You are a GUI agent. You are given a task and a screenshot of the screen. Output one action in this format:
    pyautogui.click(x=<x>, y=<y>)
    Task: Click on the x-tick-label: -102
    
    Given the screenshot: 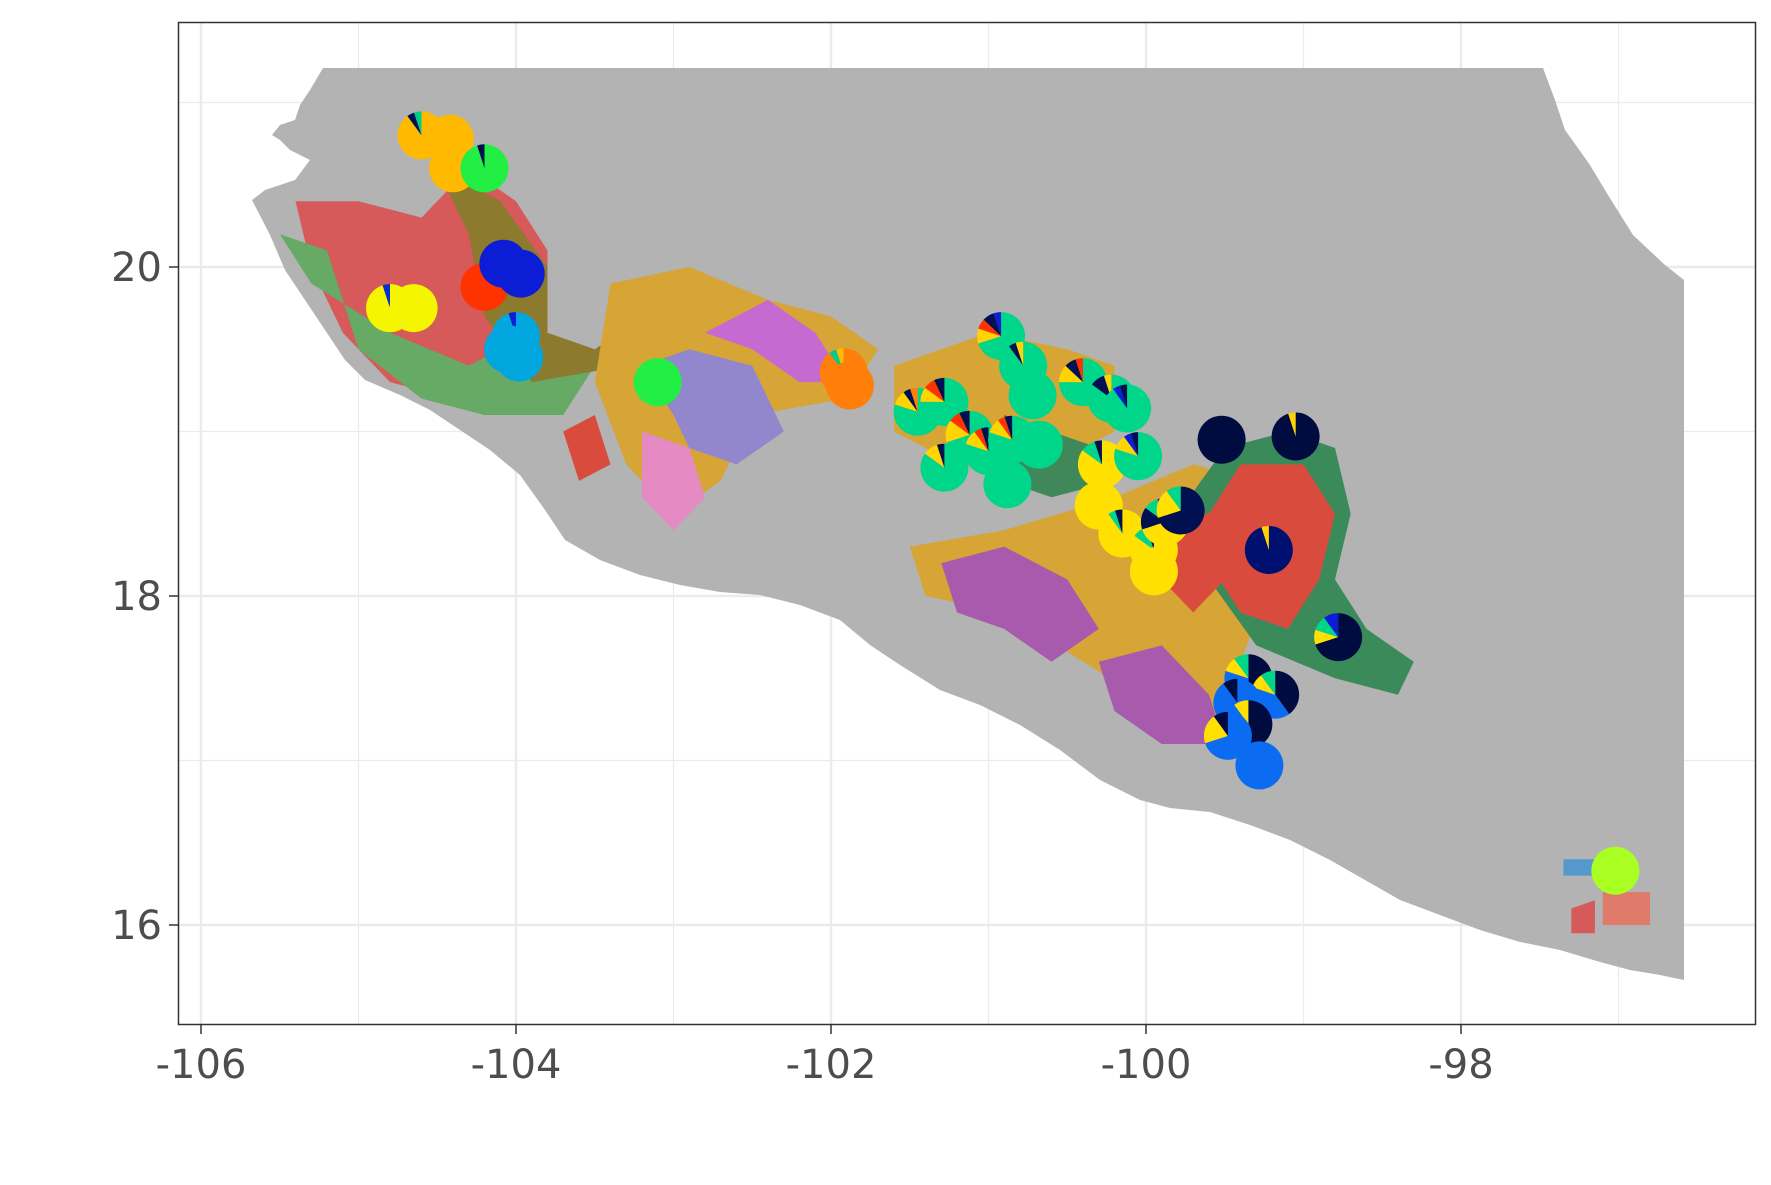 What is the action you would take?
    pyautogui.click(x=831, y=1065)
    